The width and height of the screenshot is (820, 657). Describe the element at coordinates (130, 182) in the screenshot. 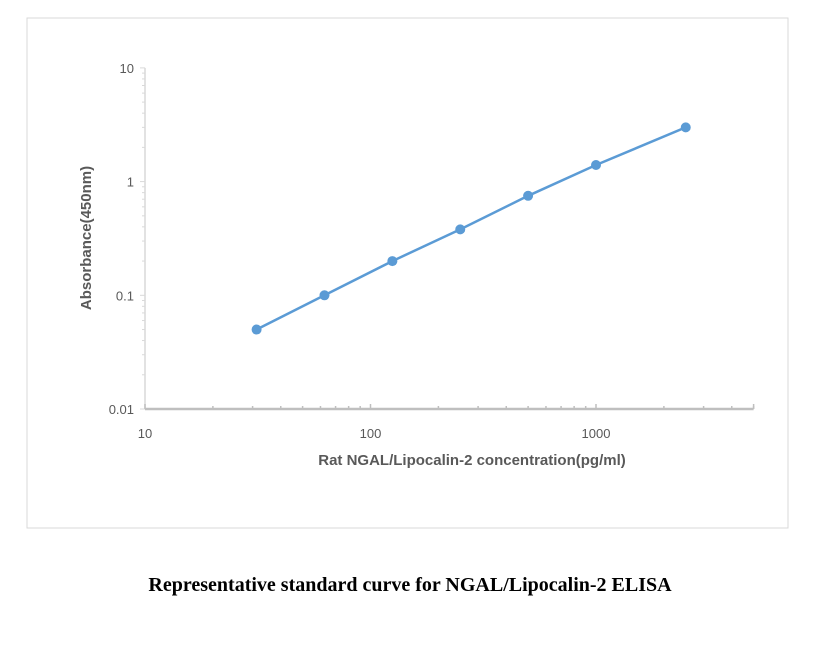

I see `y-tick-label: 1` at that location.